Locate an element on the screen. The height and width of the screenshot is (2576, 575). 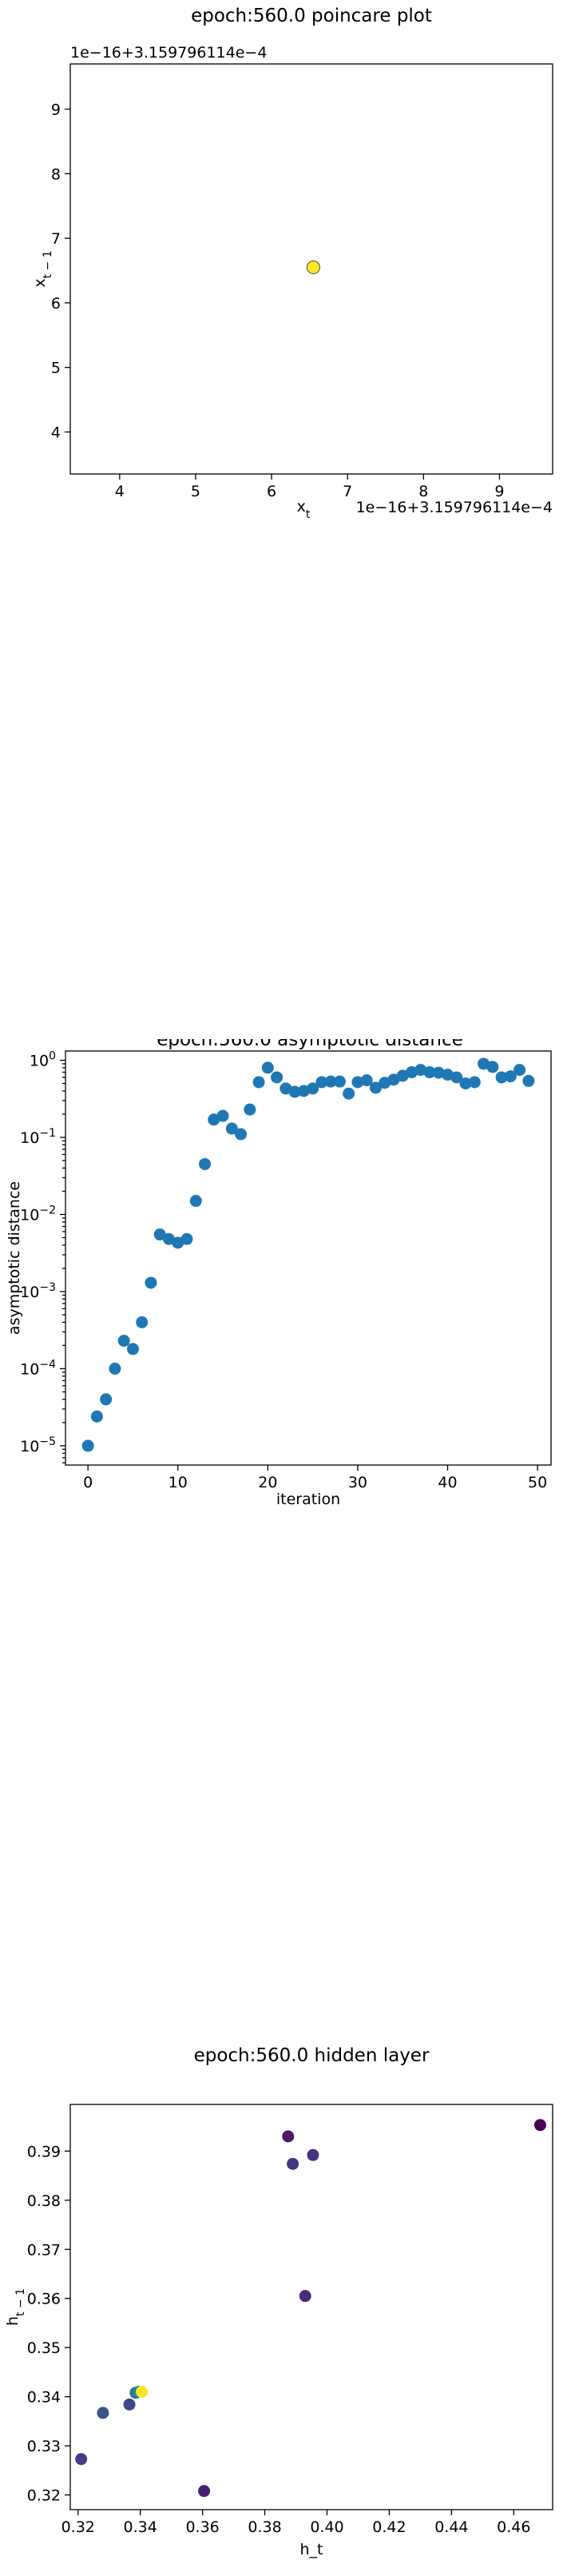
y-tick-label: 10⁻³ is located at coordinates (38, 1291).